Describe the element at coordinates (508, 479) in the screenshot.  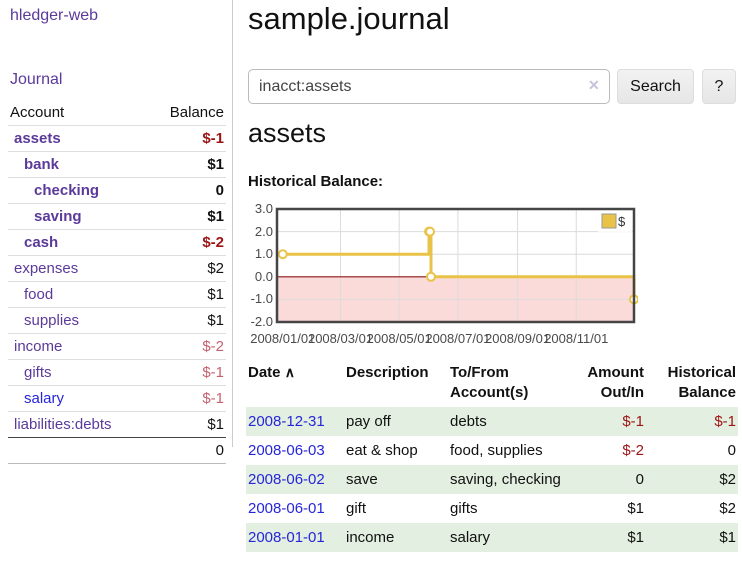
I see `transaction-accounts: saving, checking` at that location.